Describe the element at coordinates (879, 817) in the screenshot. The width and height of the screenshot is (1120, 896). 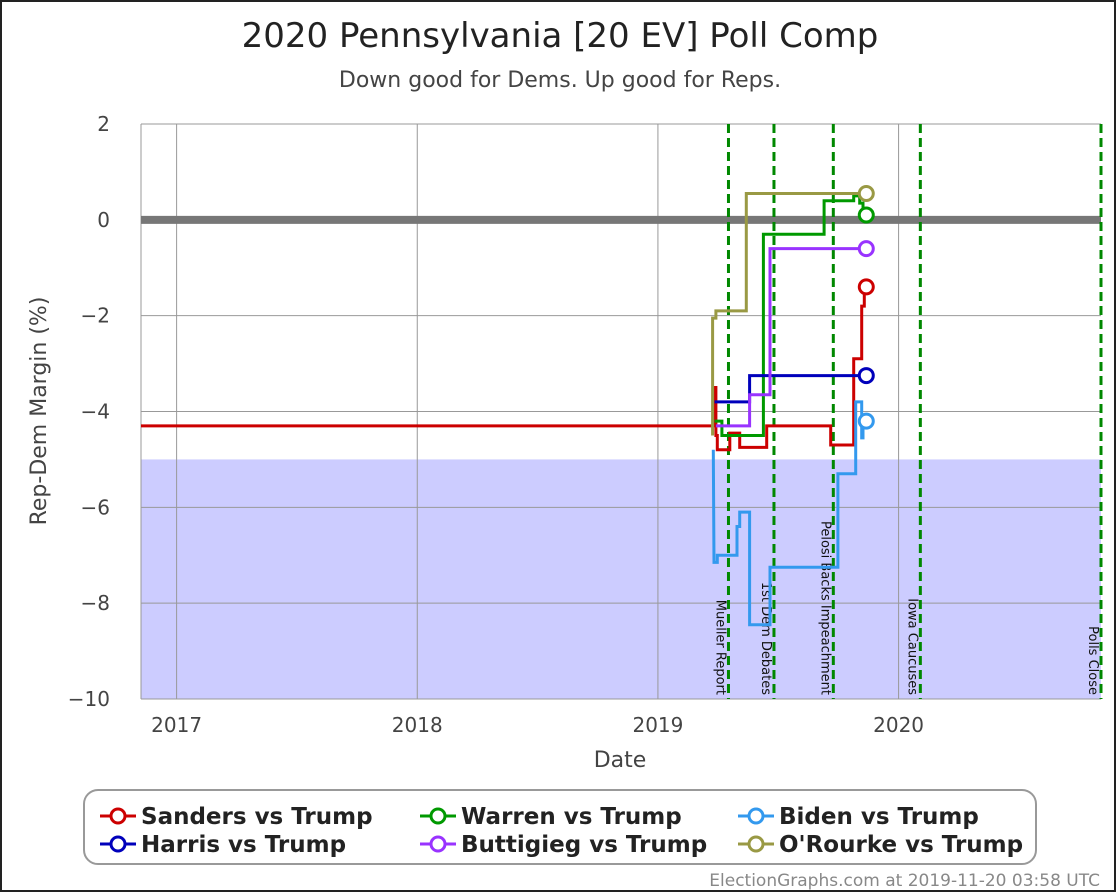
I see `legend-entry-label: Biden vs Trump` at that location.